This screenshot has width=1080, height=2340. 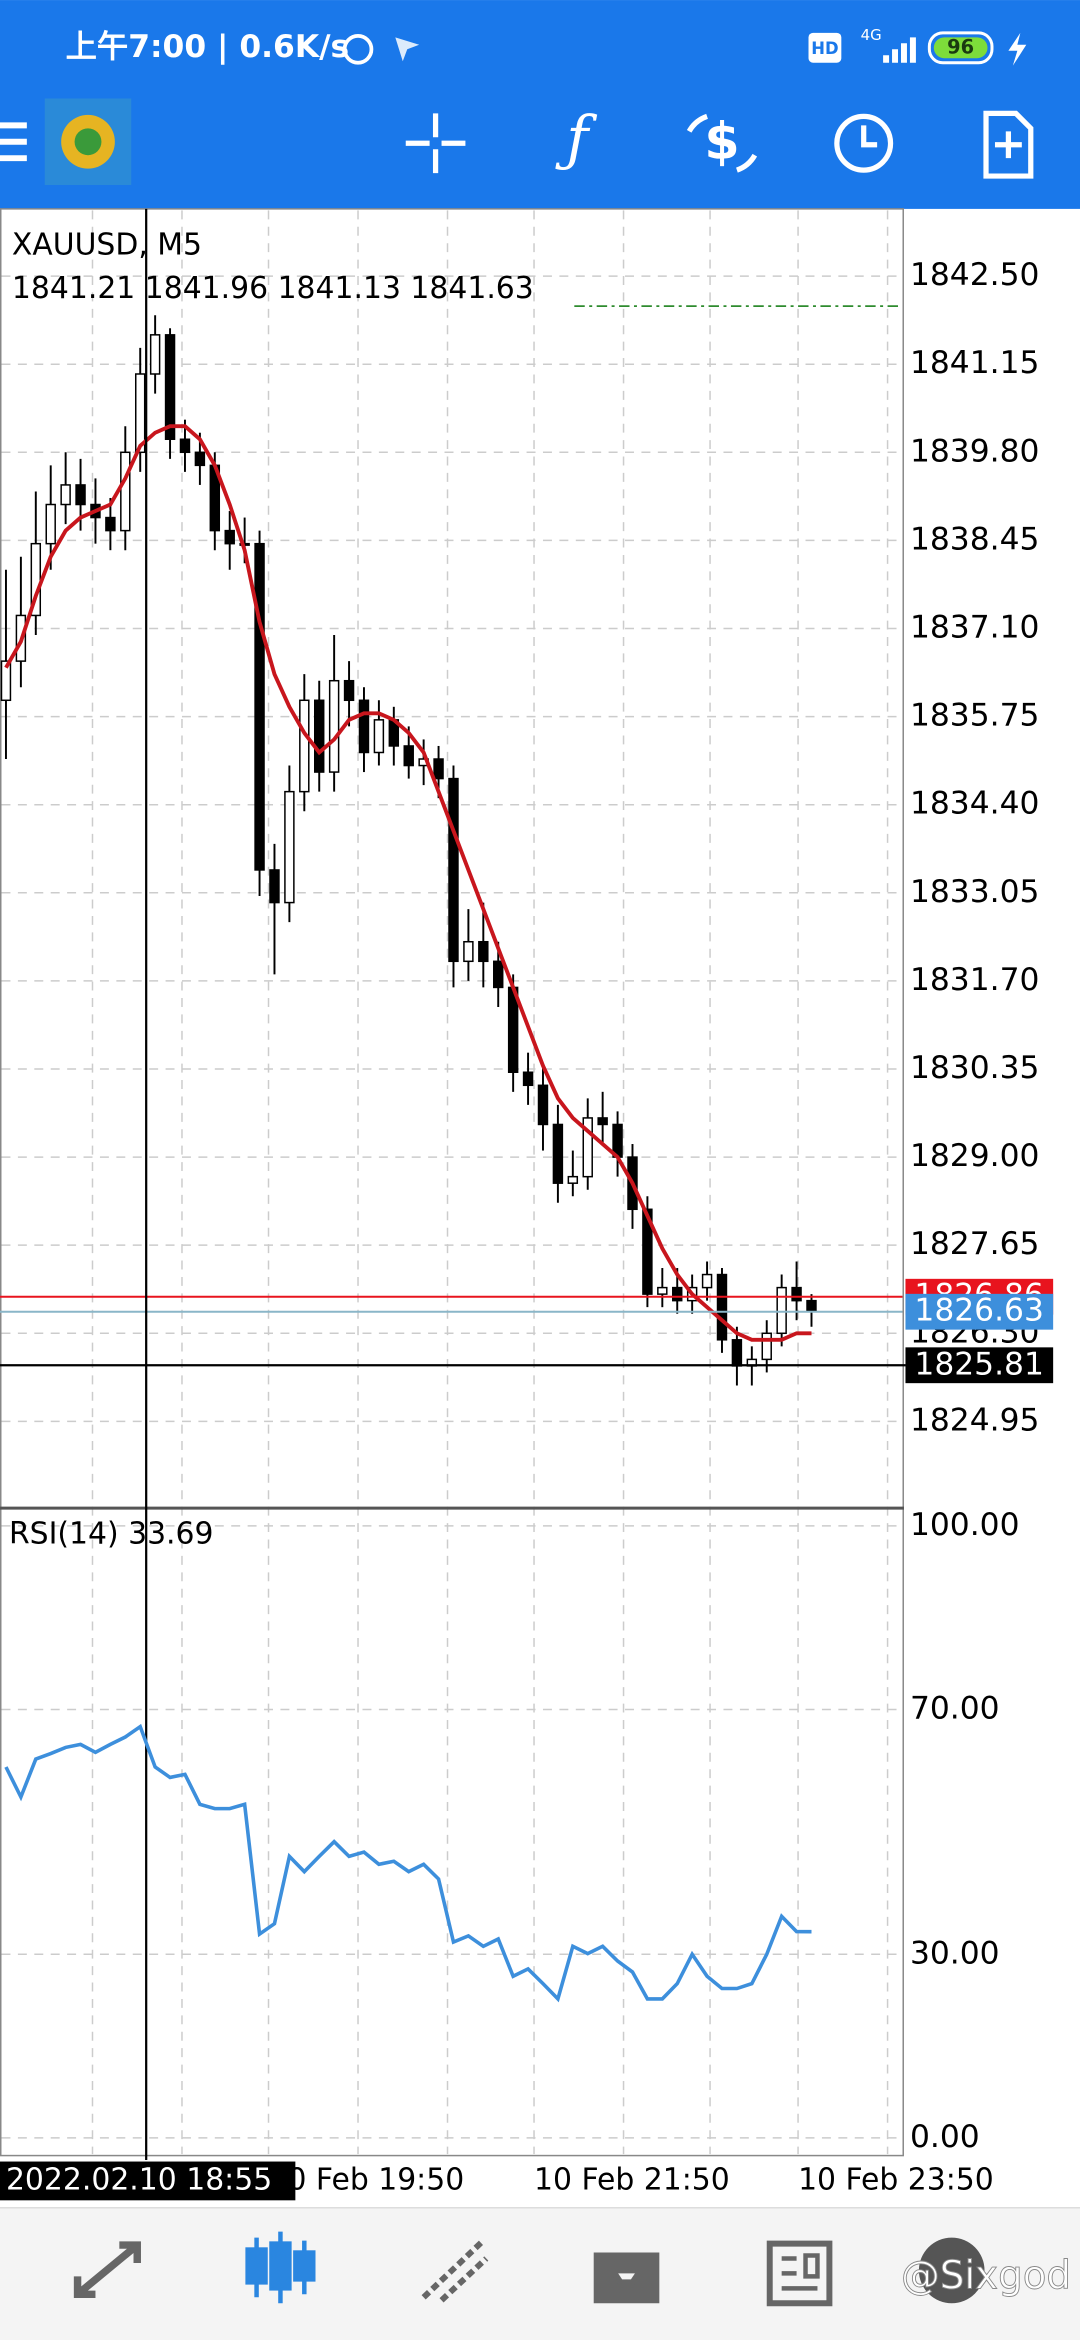 I want to click on app-logo-core, so click(x=88, y=142).